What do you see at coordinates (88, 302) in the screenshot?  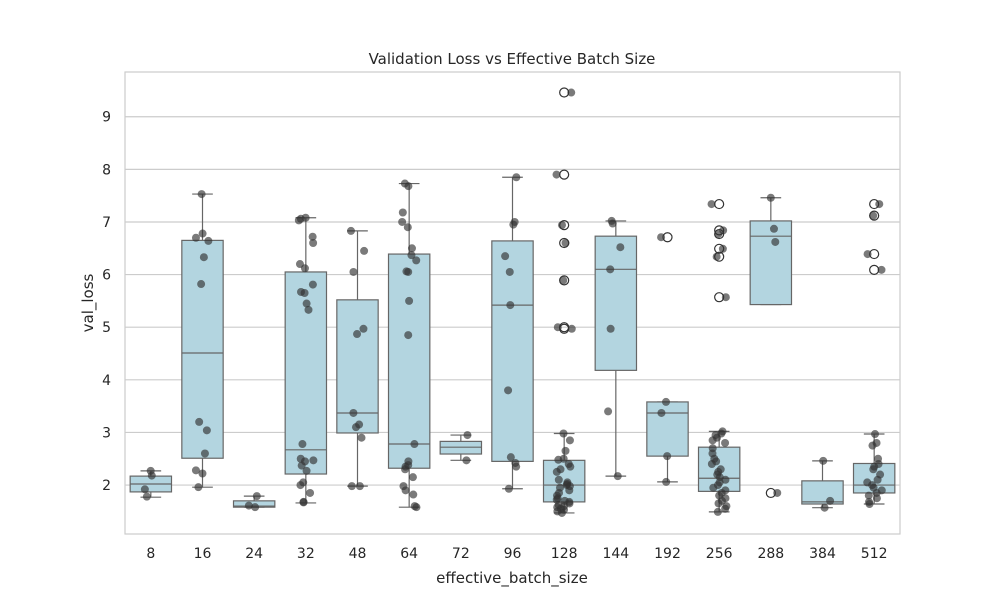 I see `y-axis-label: val_loss` at bounding box center [88, 302].